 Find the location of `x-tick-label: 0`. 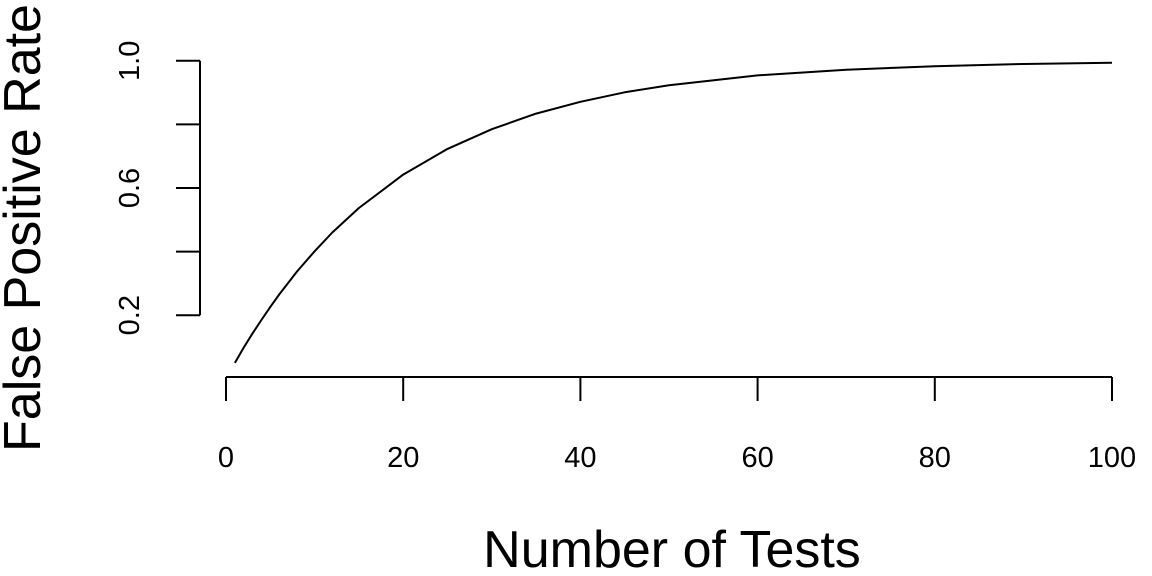

x-tick-label: 0 is located at coordinates (226, 458).